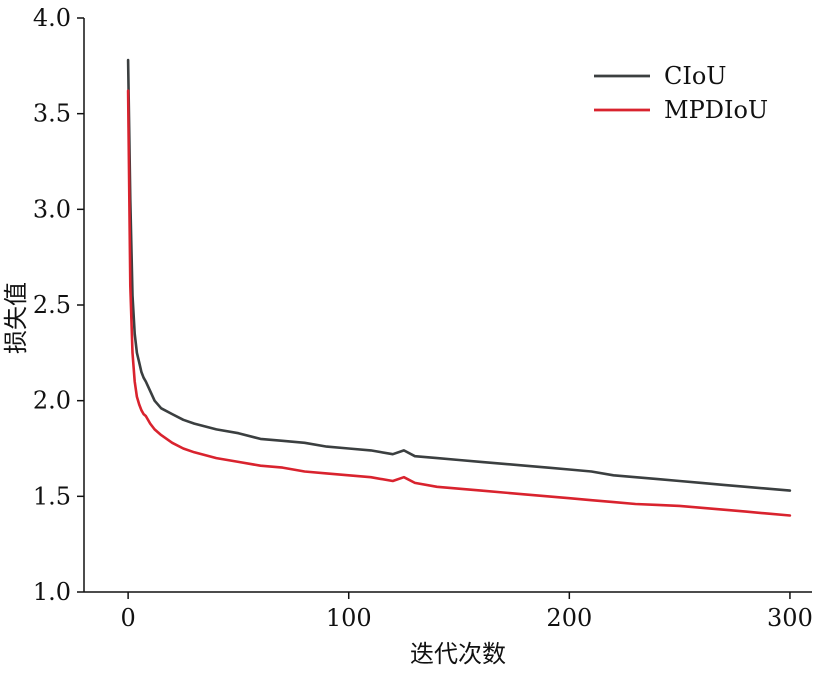 The image size is (827, 680). What do you see at coordinates (716, 110) in the screenshot?
I see `legend-label-mpdiou: MPDIoU` at bounding box center [716, 110].